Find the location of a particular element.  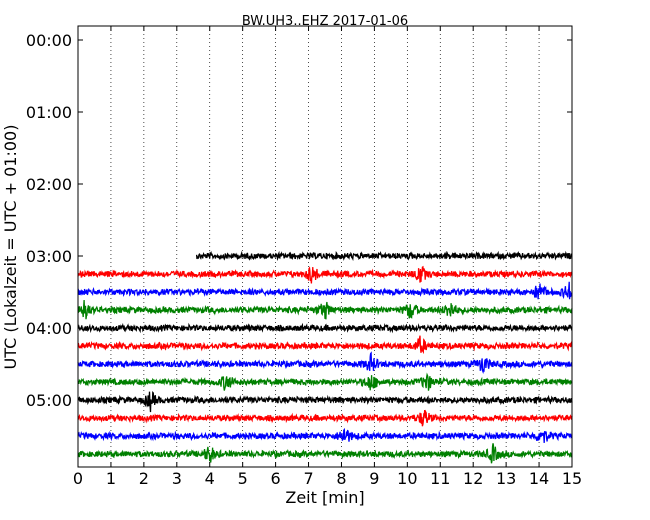

trace-line-05:30 is located at coordinates (325, 435).